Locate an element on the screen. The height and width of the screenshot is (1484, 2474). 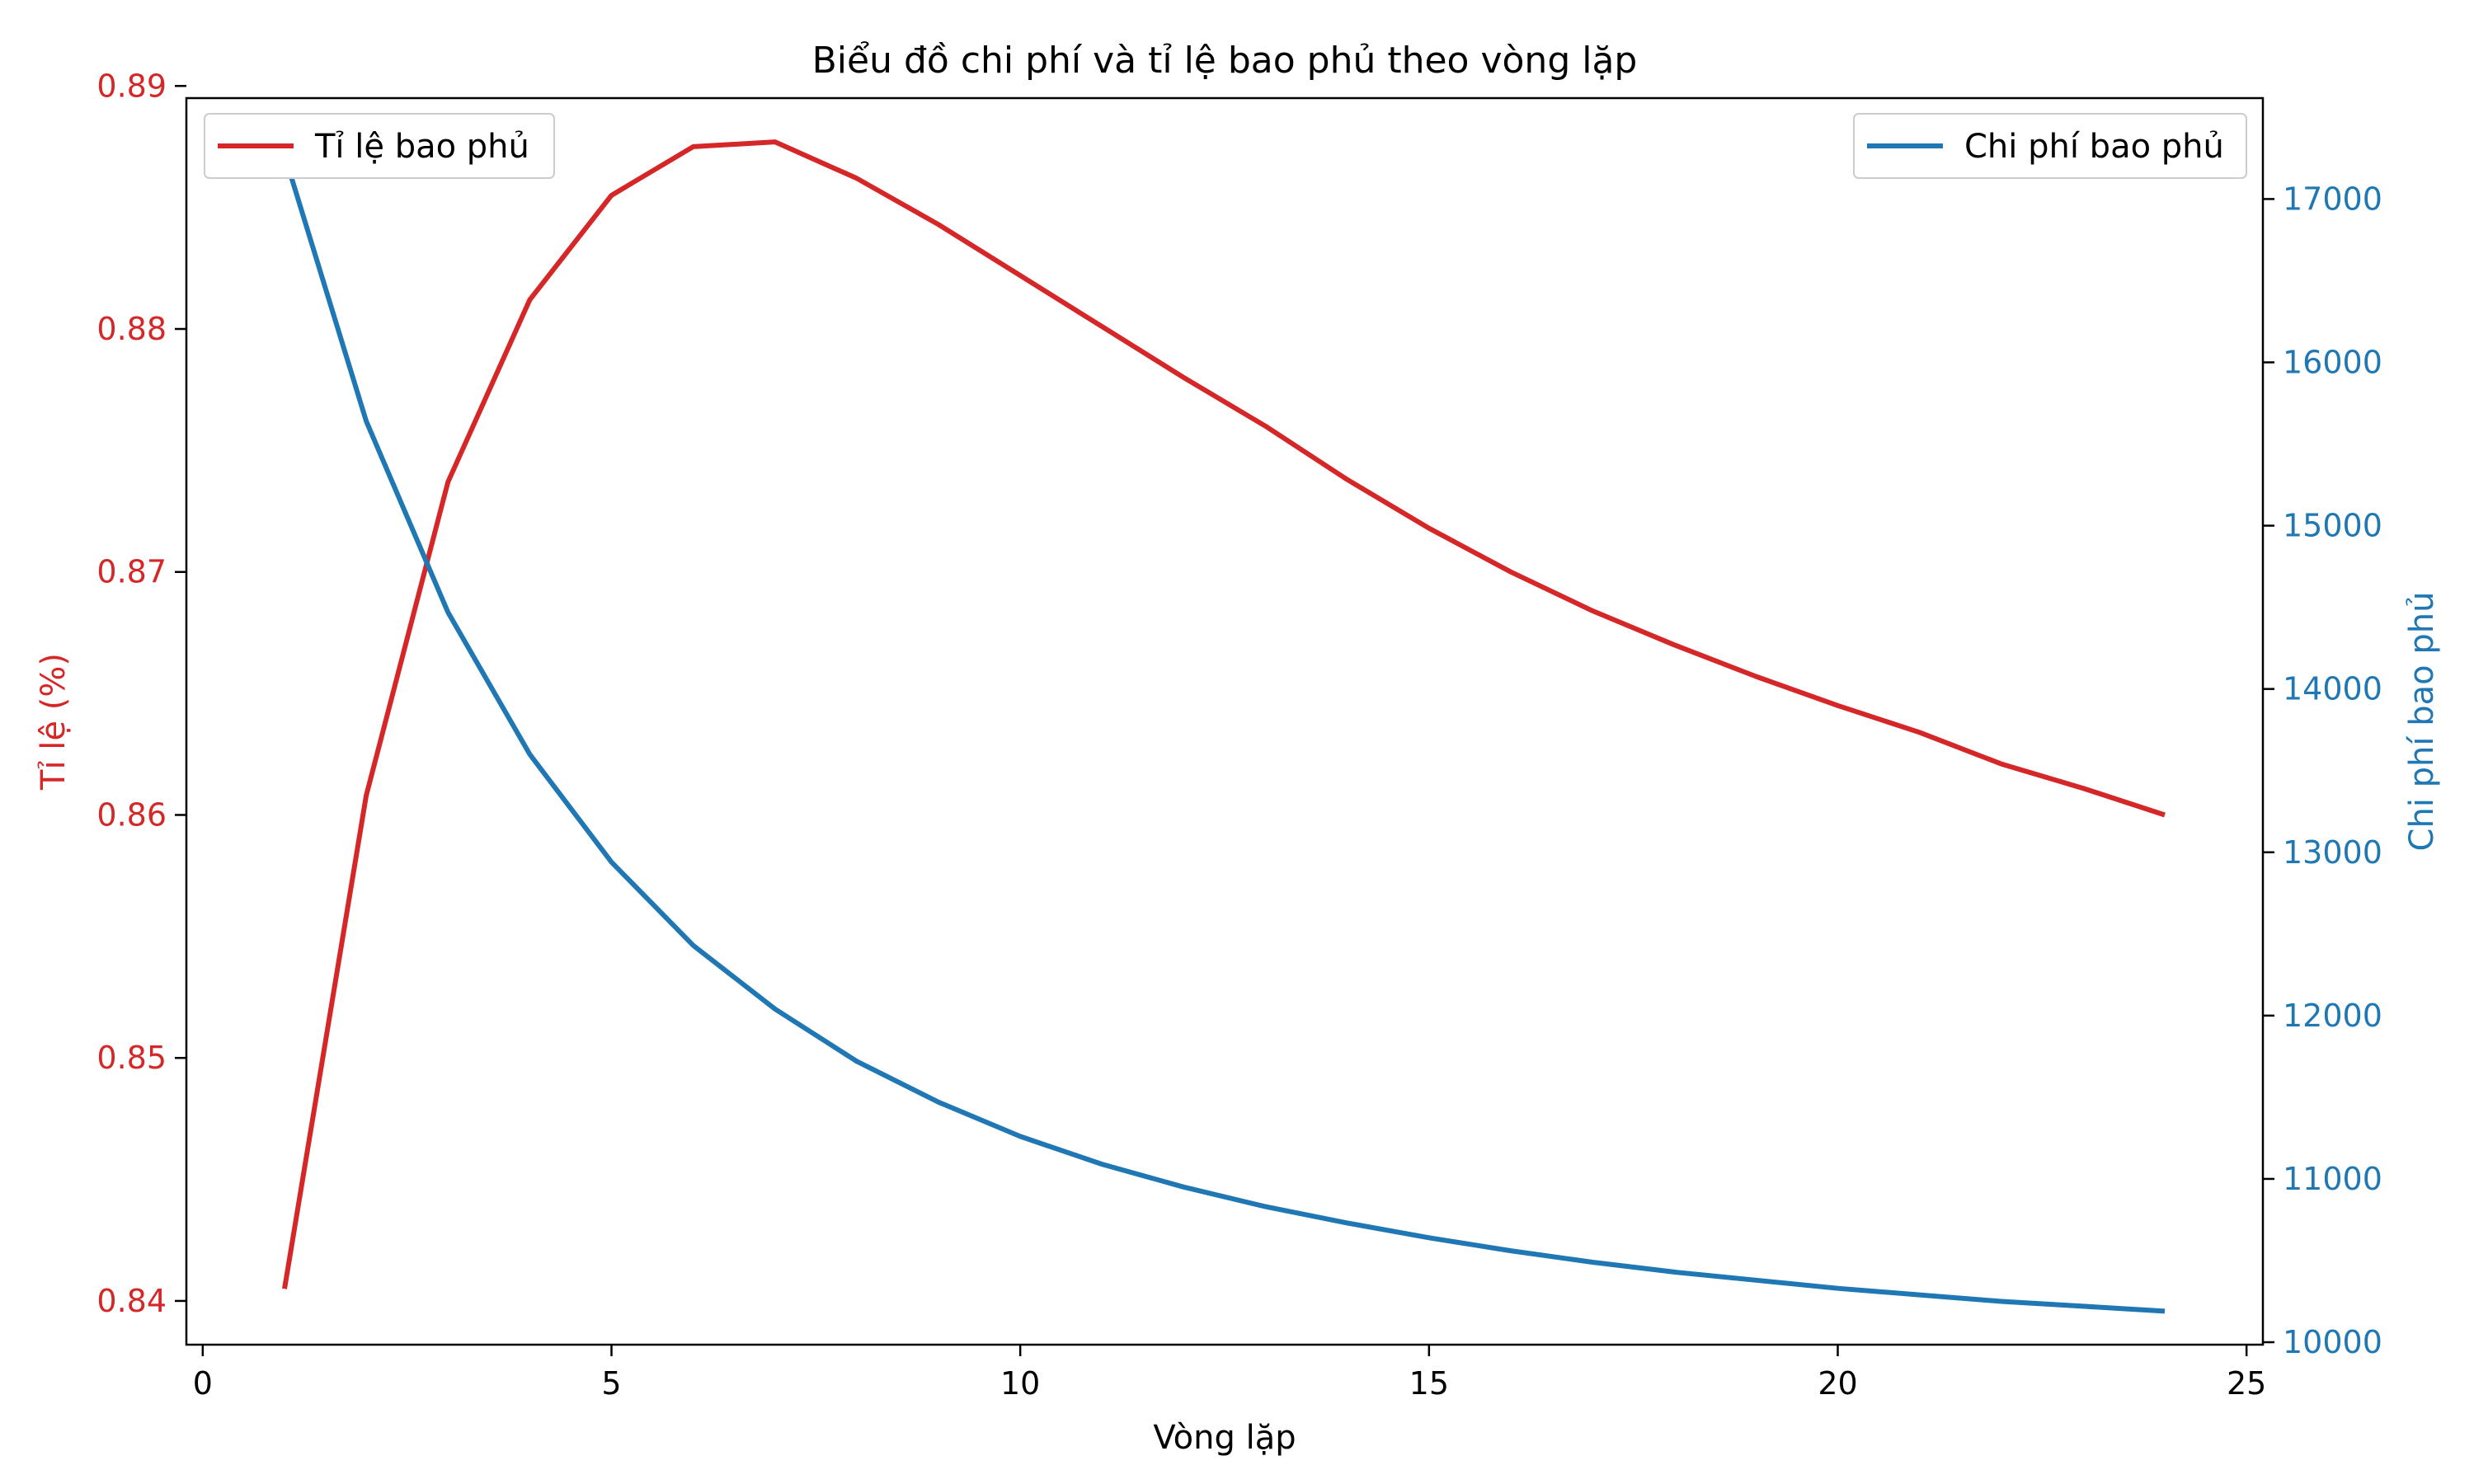
legend-left: Tỉ lệ bao phủ is located at coordinates (379, 146).